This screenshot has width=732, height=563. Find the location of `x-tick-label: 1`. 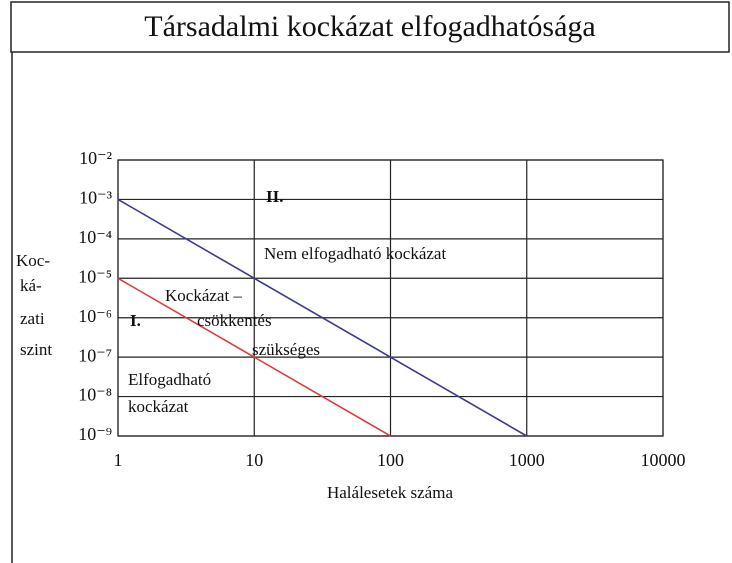

x-tick-label: 1 is located at coordinates (118, 460).